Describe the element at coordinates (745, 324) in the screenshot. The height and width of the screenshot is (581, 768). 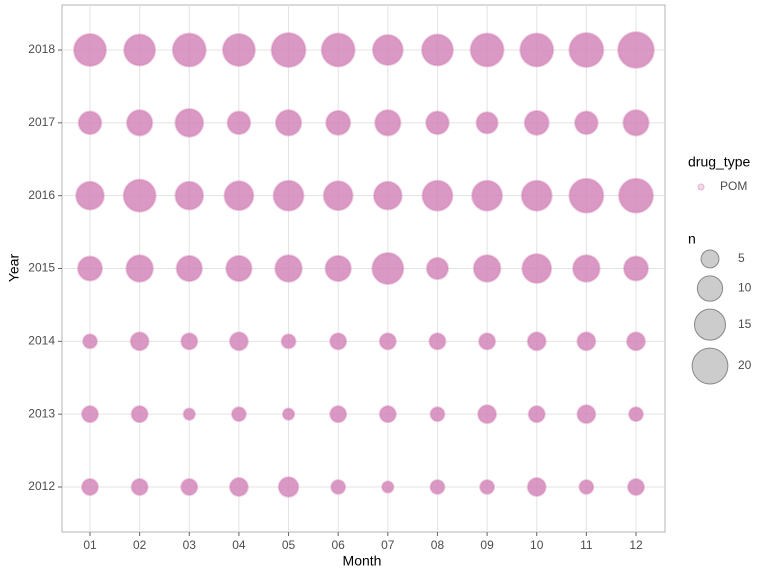
I see `legend-label: 15` at that location.